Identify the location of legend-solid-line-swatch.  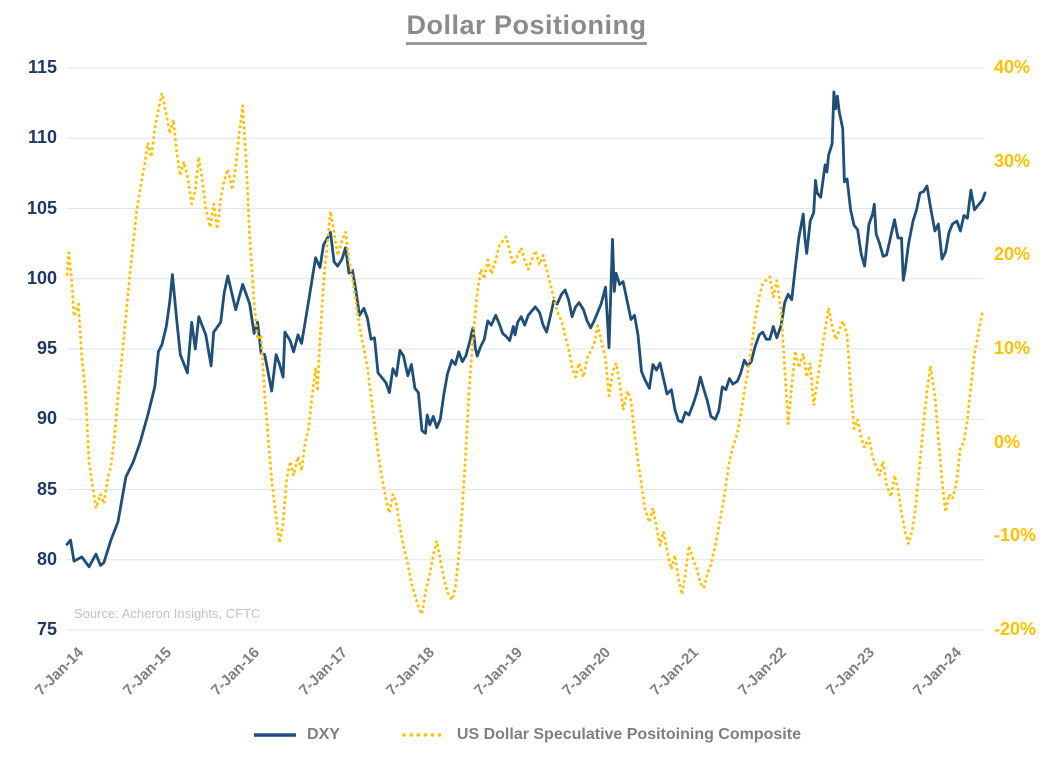
(275, 735).